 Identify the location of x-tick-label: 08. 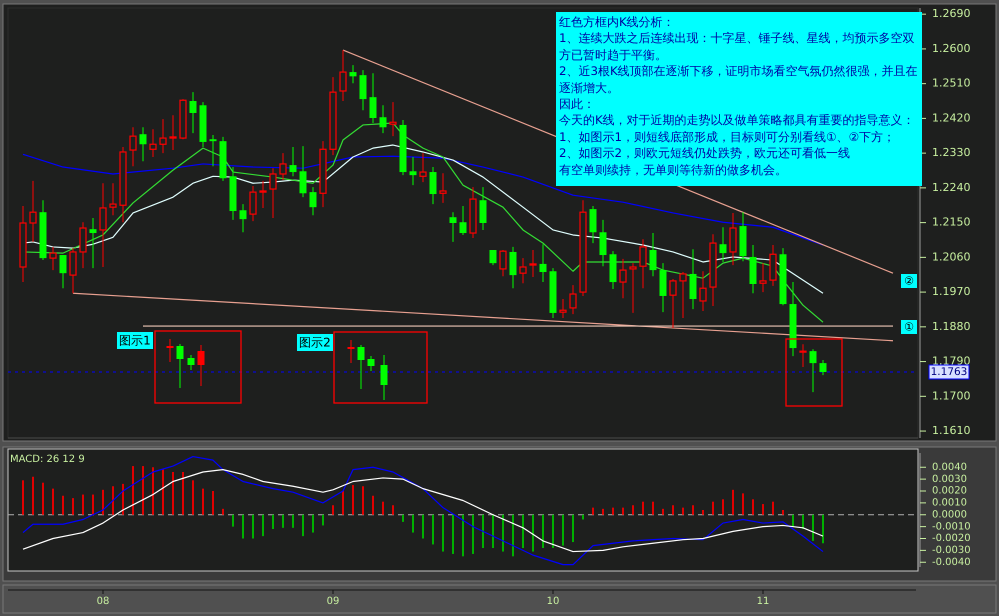
(103, 601).